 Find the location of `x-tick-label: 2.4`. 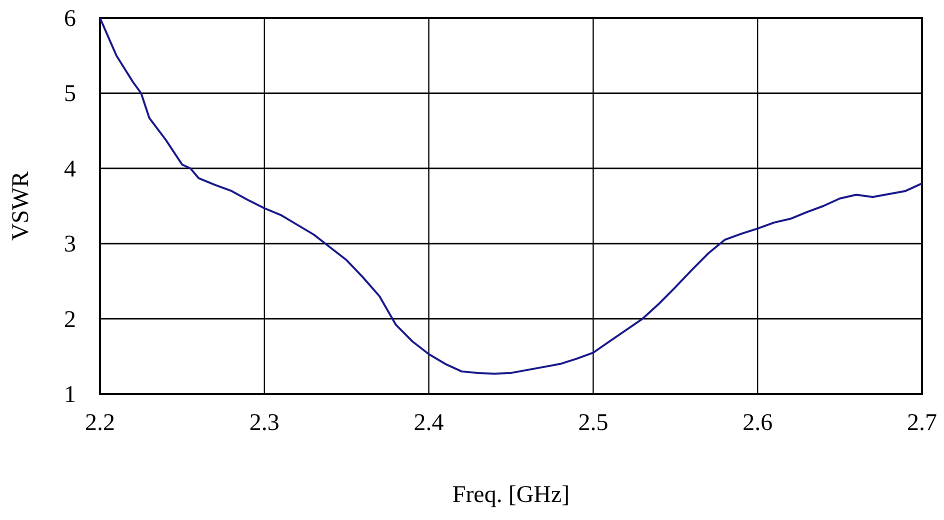

x-tick-label: 2.4 is located at coordinates (429, 423).